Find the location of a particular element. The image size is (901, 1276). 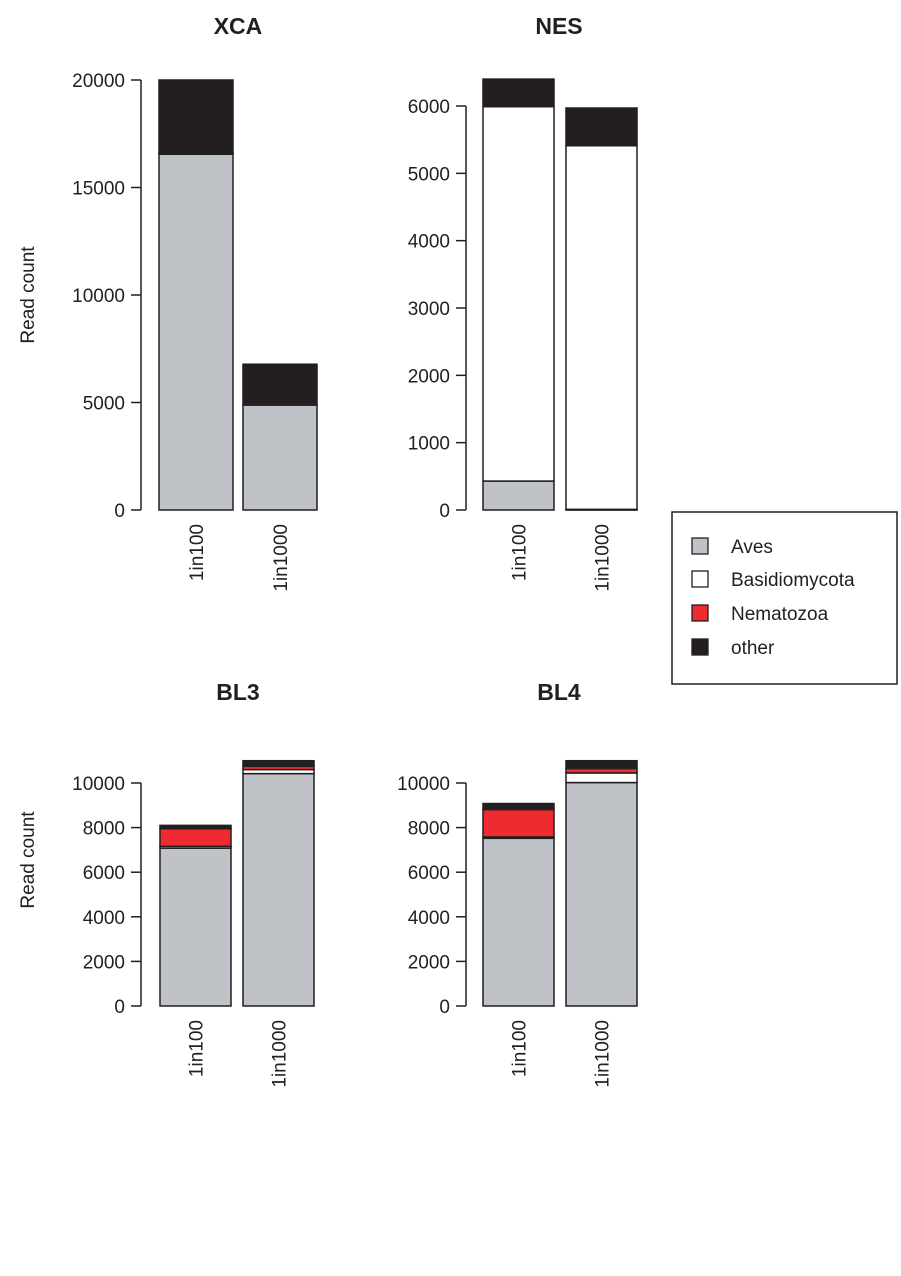

panel-title: BL4 is located at coordinates (559, 692).